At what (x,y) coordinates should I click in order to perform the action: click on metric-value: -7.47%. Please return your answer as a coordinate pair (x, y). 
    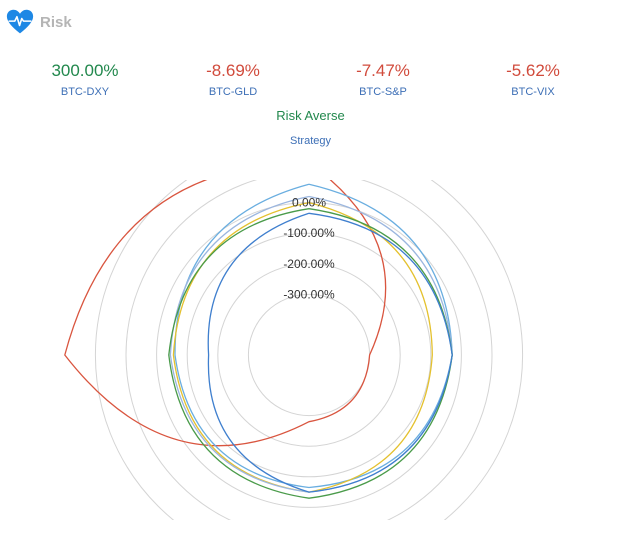
    Looking at the image, I should click on (383, 70).